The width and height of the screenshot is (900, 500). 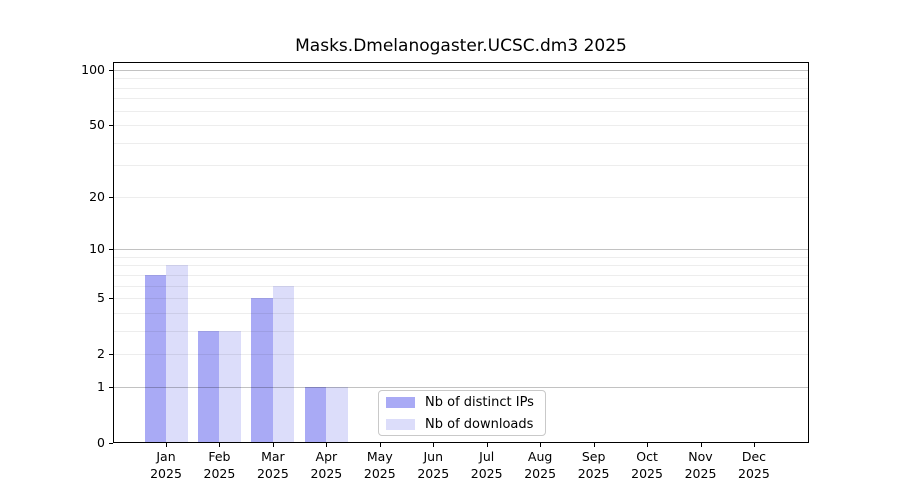 What do you see at coordinates (479, 402) in the screenshot?
I see `legend-label-distinct-ips: Nb of distinct IPs` at bounding box center [479, 402].